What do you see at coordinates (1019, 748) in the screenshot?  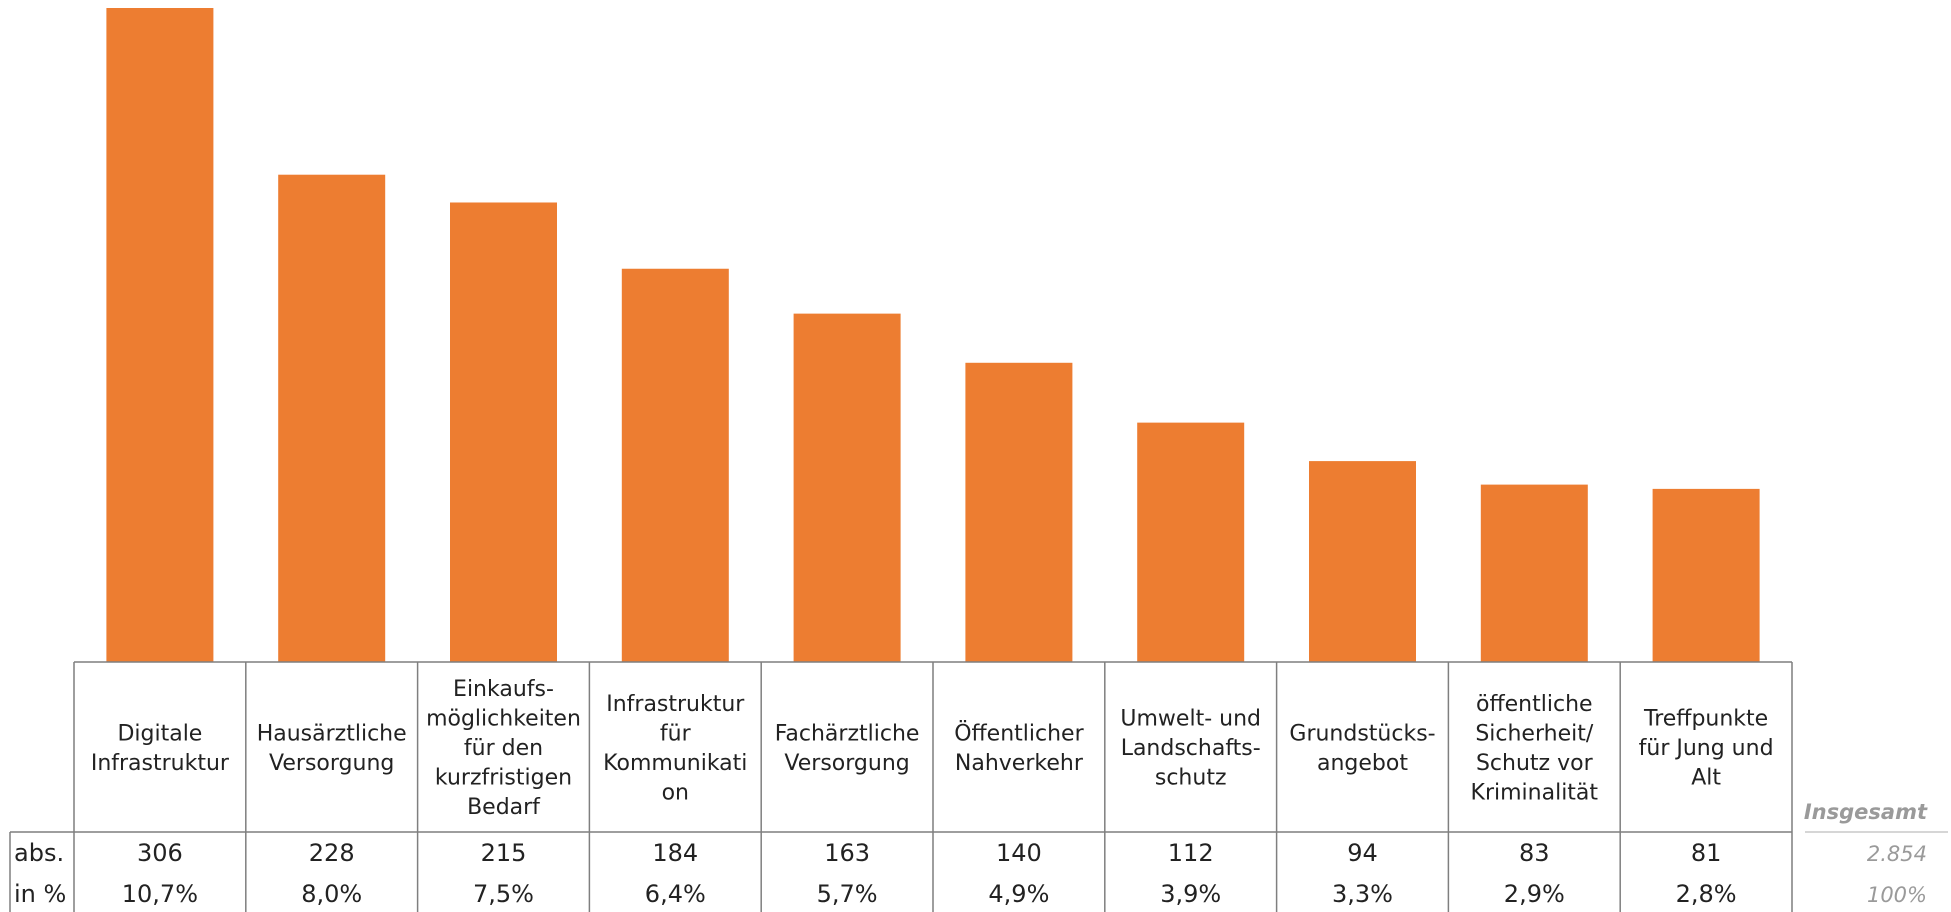 I see `category-label: Öffentlicher Nahverkehr` at bounding box center [1019, 748].